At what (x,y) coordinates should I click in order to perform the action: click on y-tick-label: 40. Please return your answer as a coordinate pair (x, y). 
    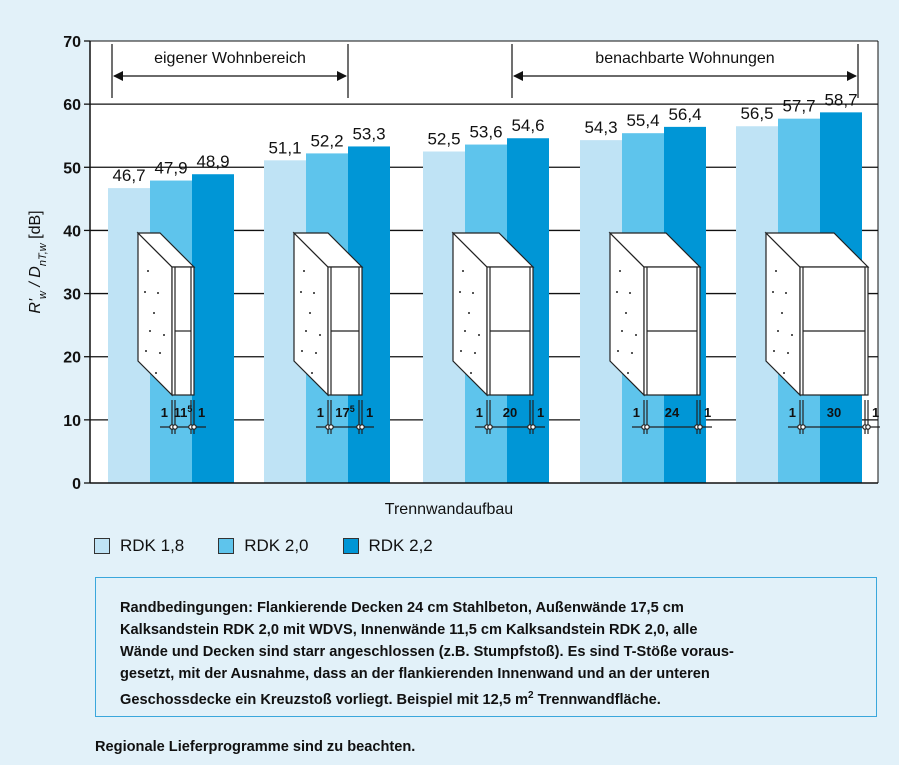
    Looking at the image, I should click on (72, 231).